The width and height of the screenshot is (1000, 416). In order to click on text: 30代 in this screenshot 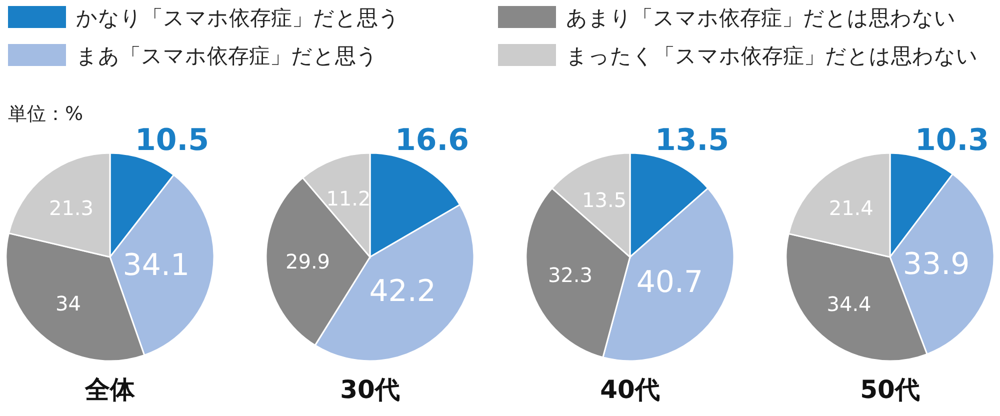, I will do `click(370, 389)`.